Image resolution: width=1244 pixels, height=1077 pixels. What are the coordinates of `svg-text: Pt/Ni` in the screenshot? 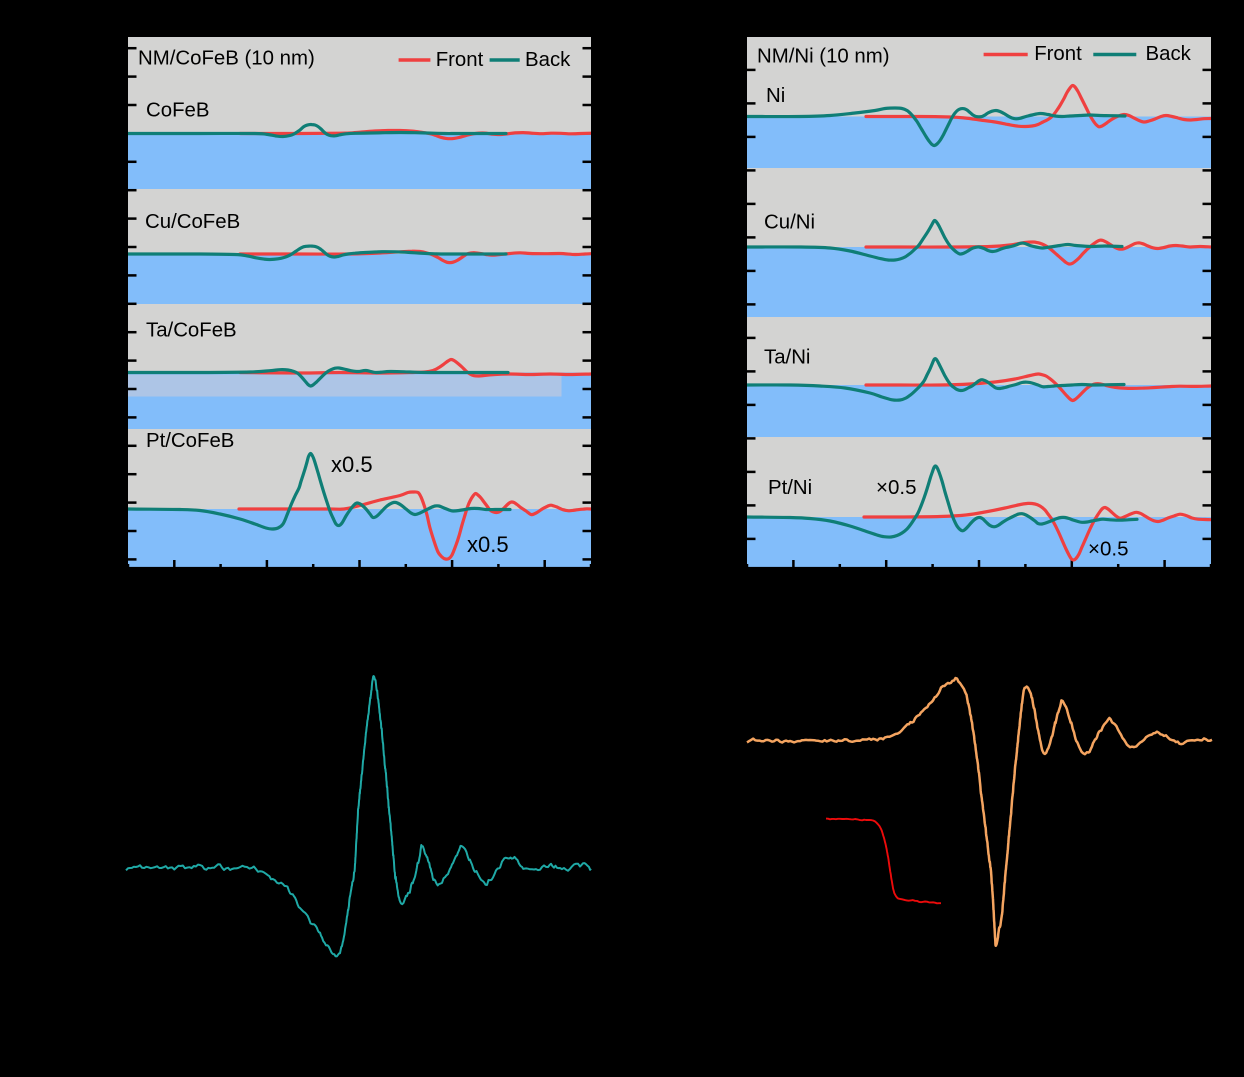 It's located at (790, 488).